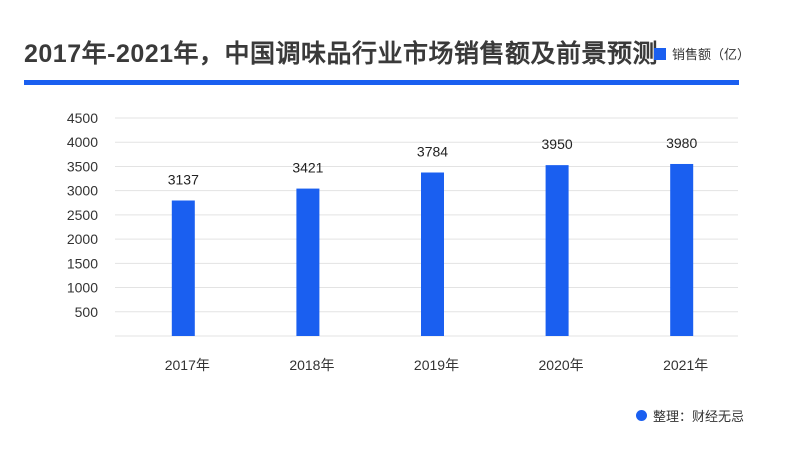 Image resolution: width=800 pixels, height=450 pixels. I want to click on source-note: 整理：财经无忌, so click(690, 415).